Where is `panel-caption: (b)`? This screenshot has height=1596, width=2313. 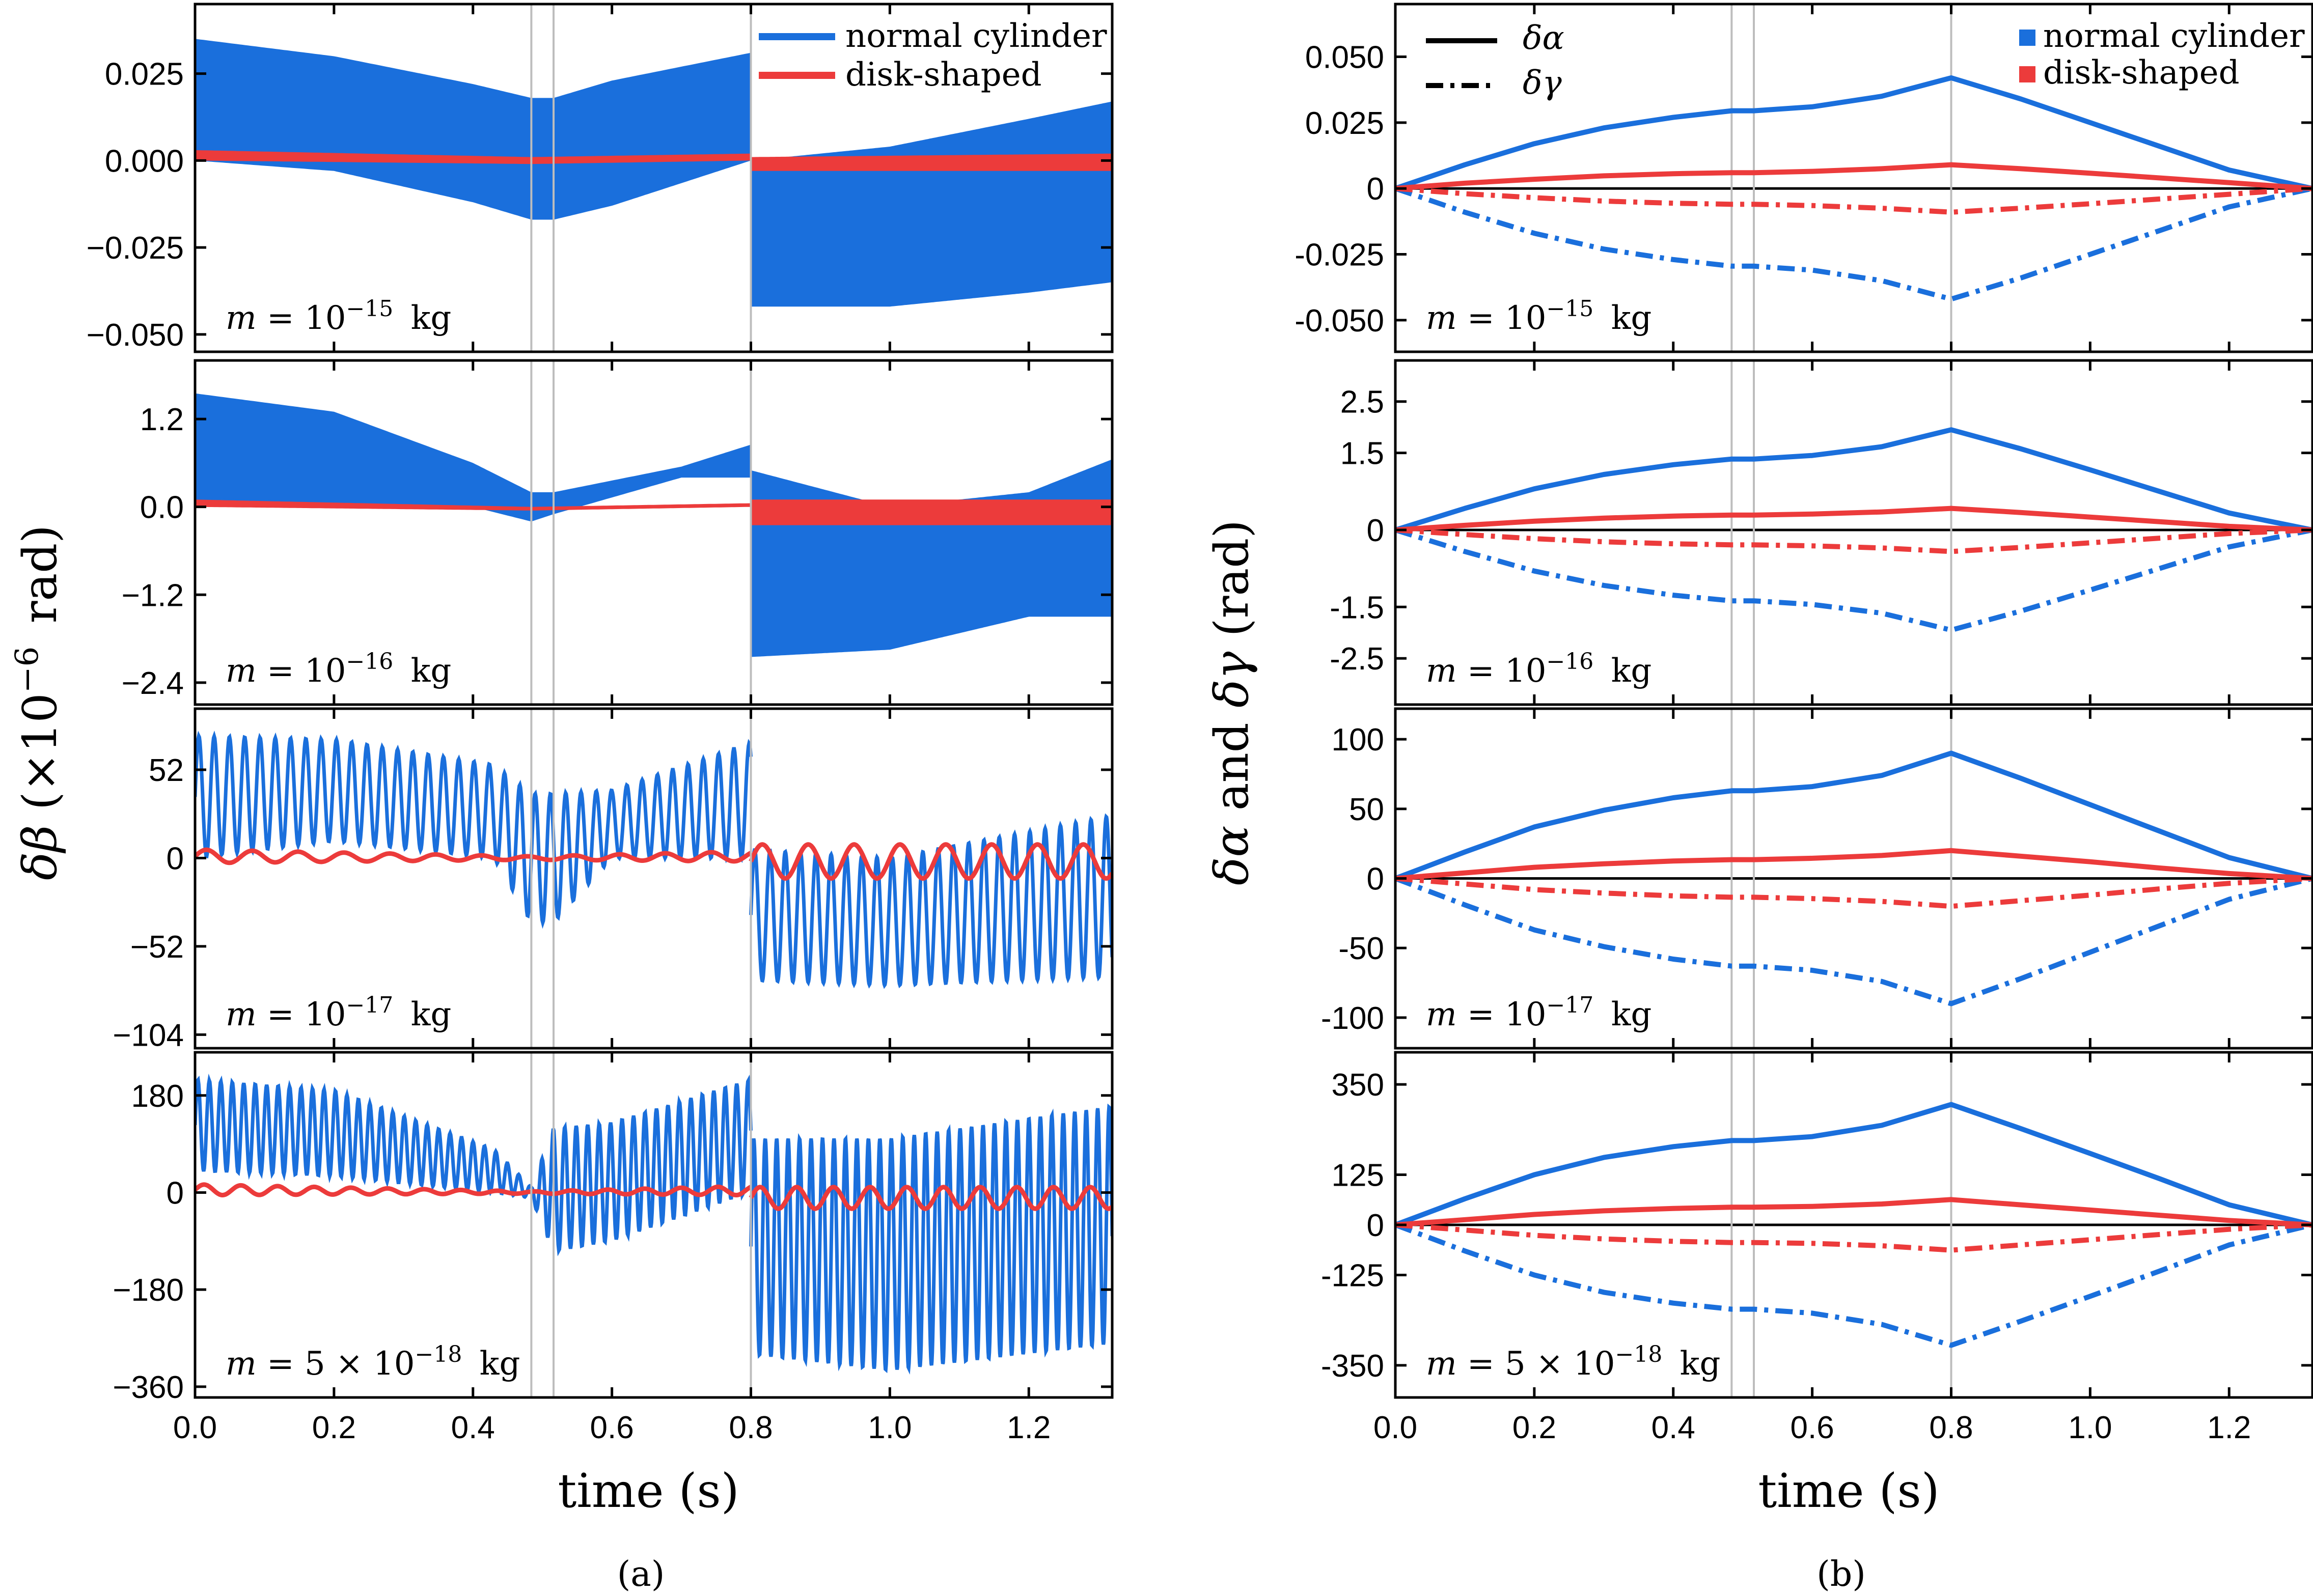
panel-caption: (b) is located at coordinates (1841, 1574).